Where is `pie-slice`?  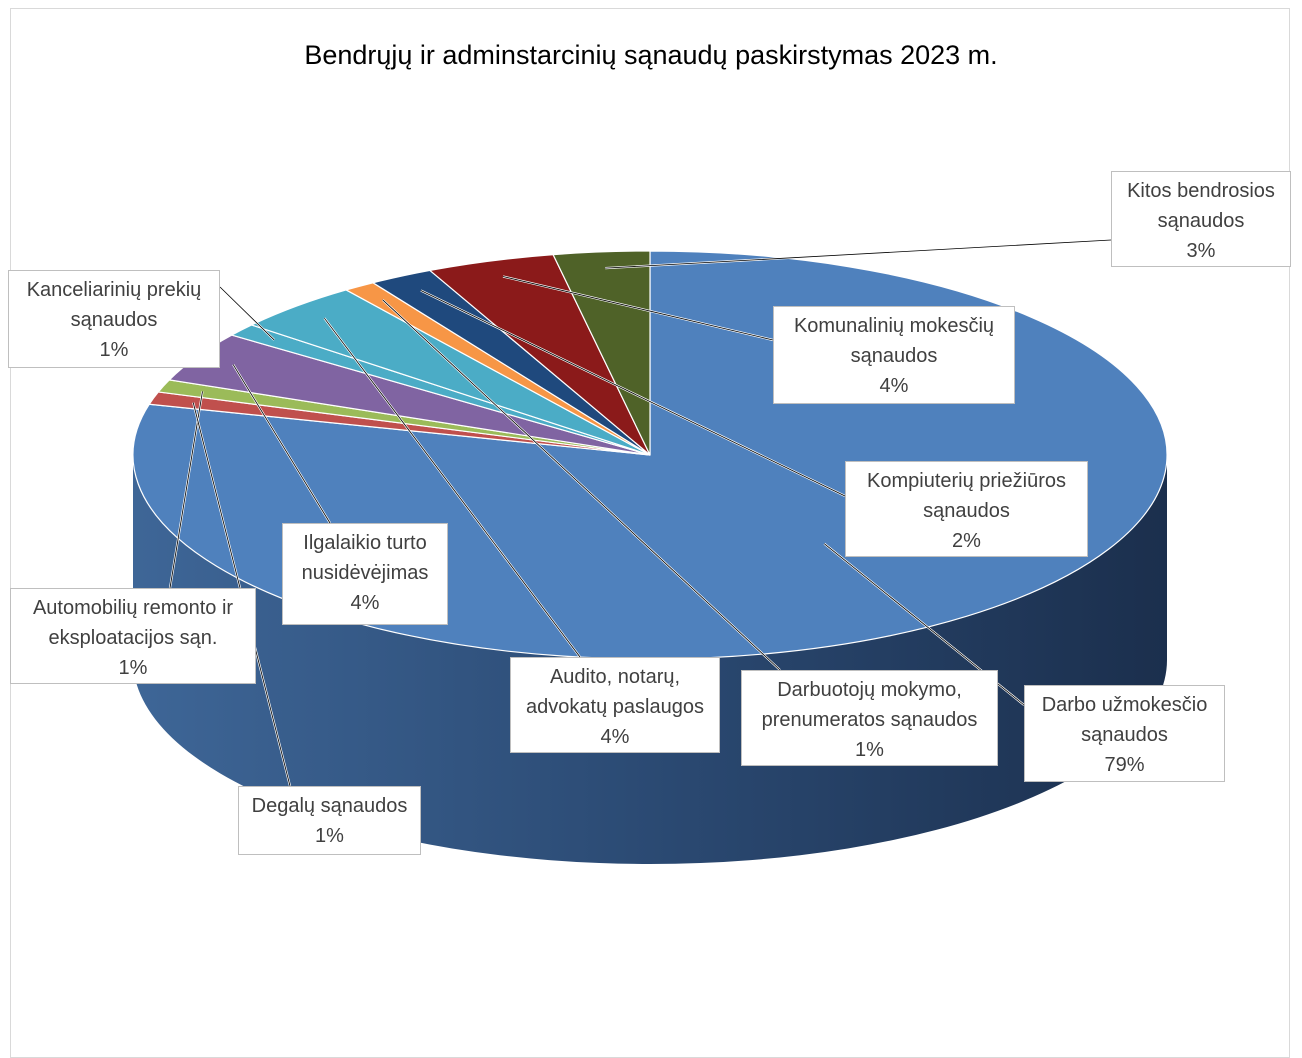
pie-slice is located at coordinates (601, 353).